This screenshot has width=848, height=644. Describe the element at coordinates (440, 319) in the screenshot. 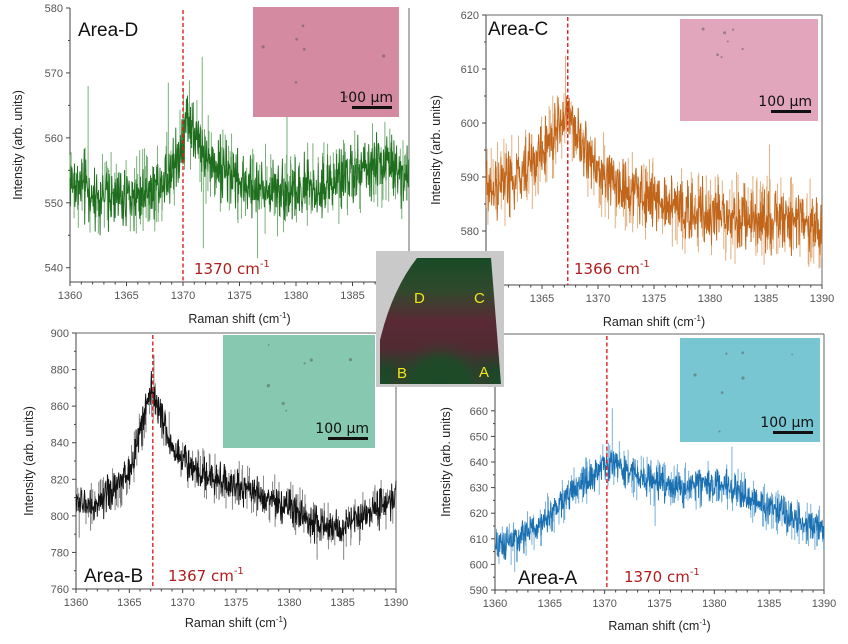

I see `sample-photo: D C B A` at that location.